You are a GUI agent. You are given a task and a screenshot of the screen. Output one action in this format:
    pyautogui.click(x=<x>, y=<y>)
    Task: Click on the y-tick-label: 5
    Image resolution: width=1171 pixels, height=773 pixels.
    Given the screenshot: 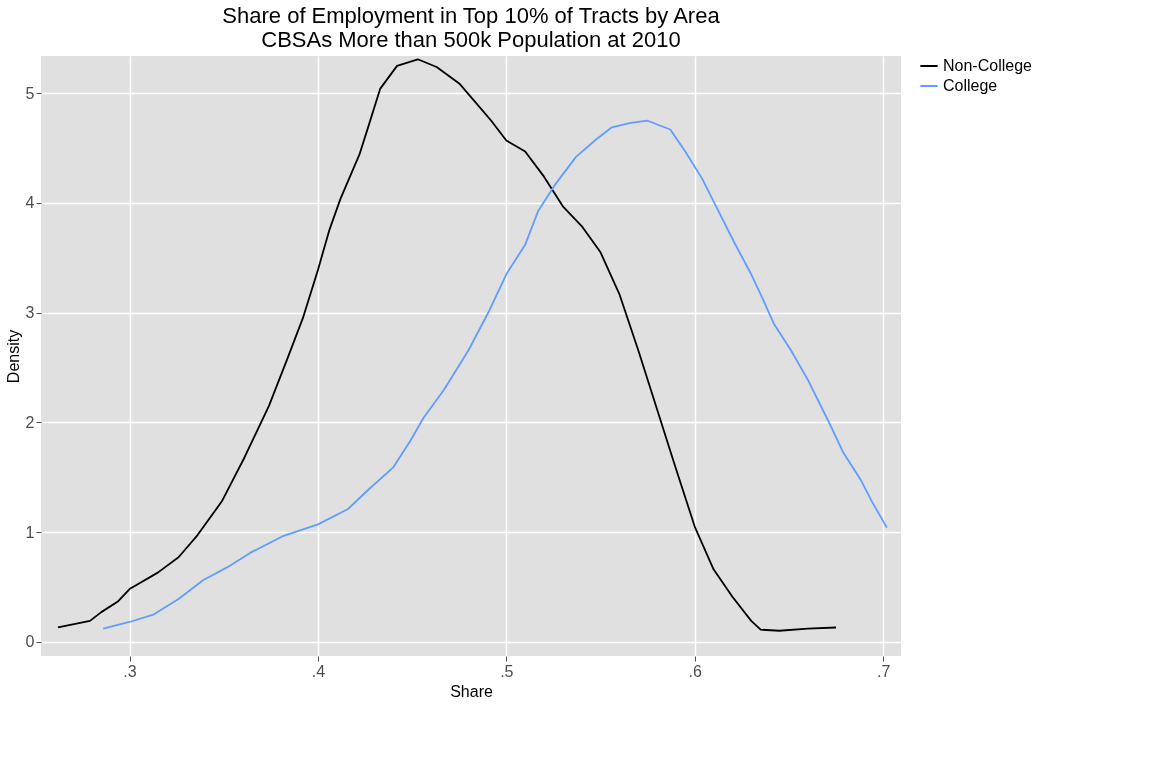 What is the action you would take?
    pyautogui.click(x=30, y=93)
    